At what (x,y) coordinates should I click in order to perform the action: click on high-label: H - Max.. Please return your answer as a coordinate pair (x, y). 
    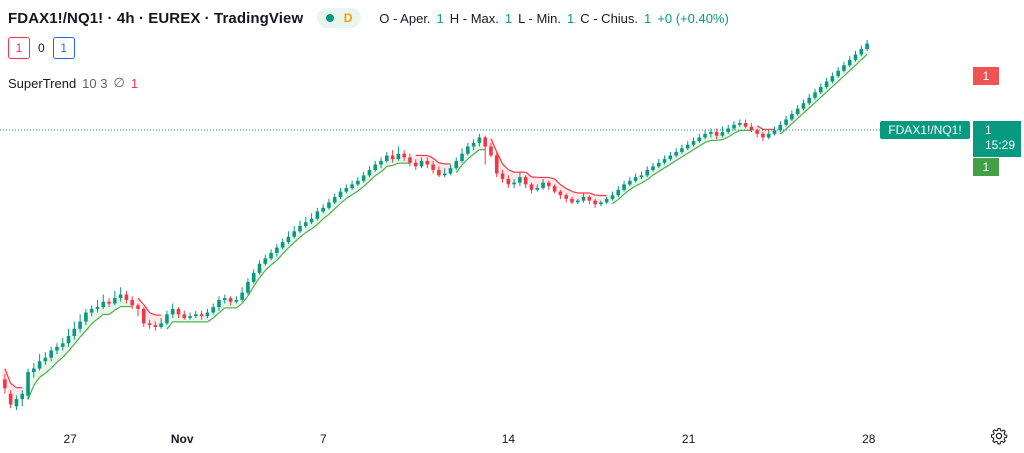
    Looking at the image, I should click on (474, 18).